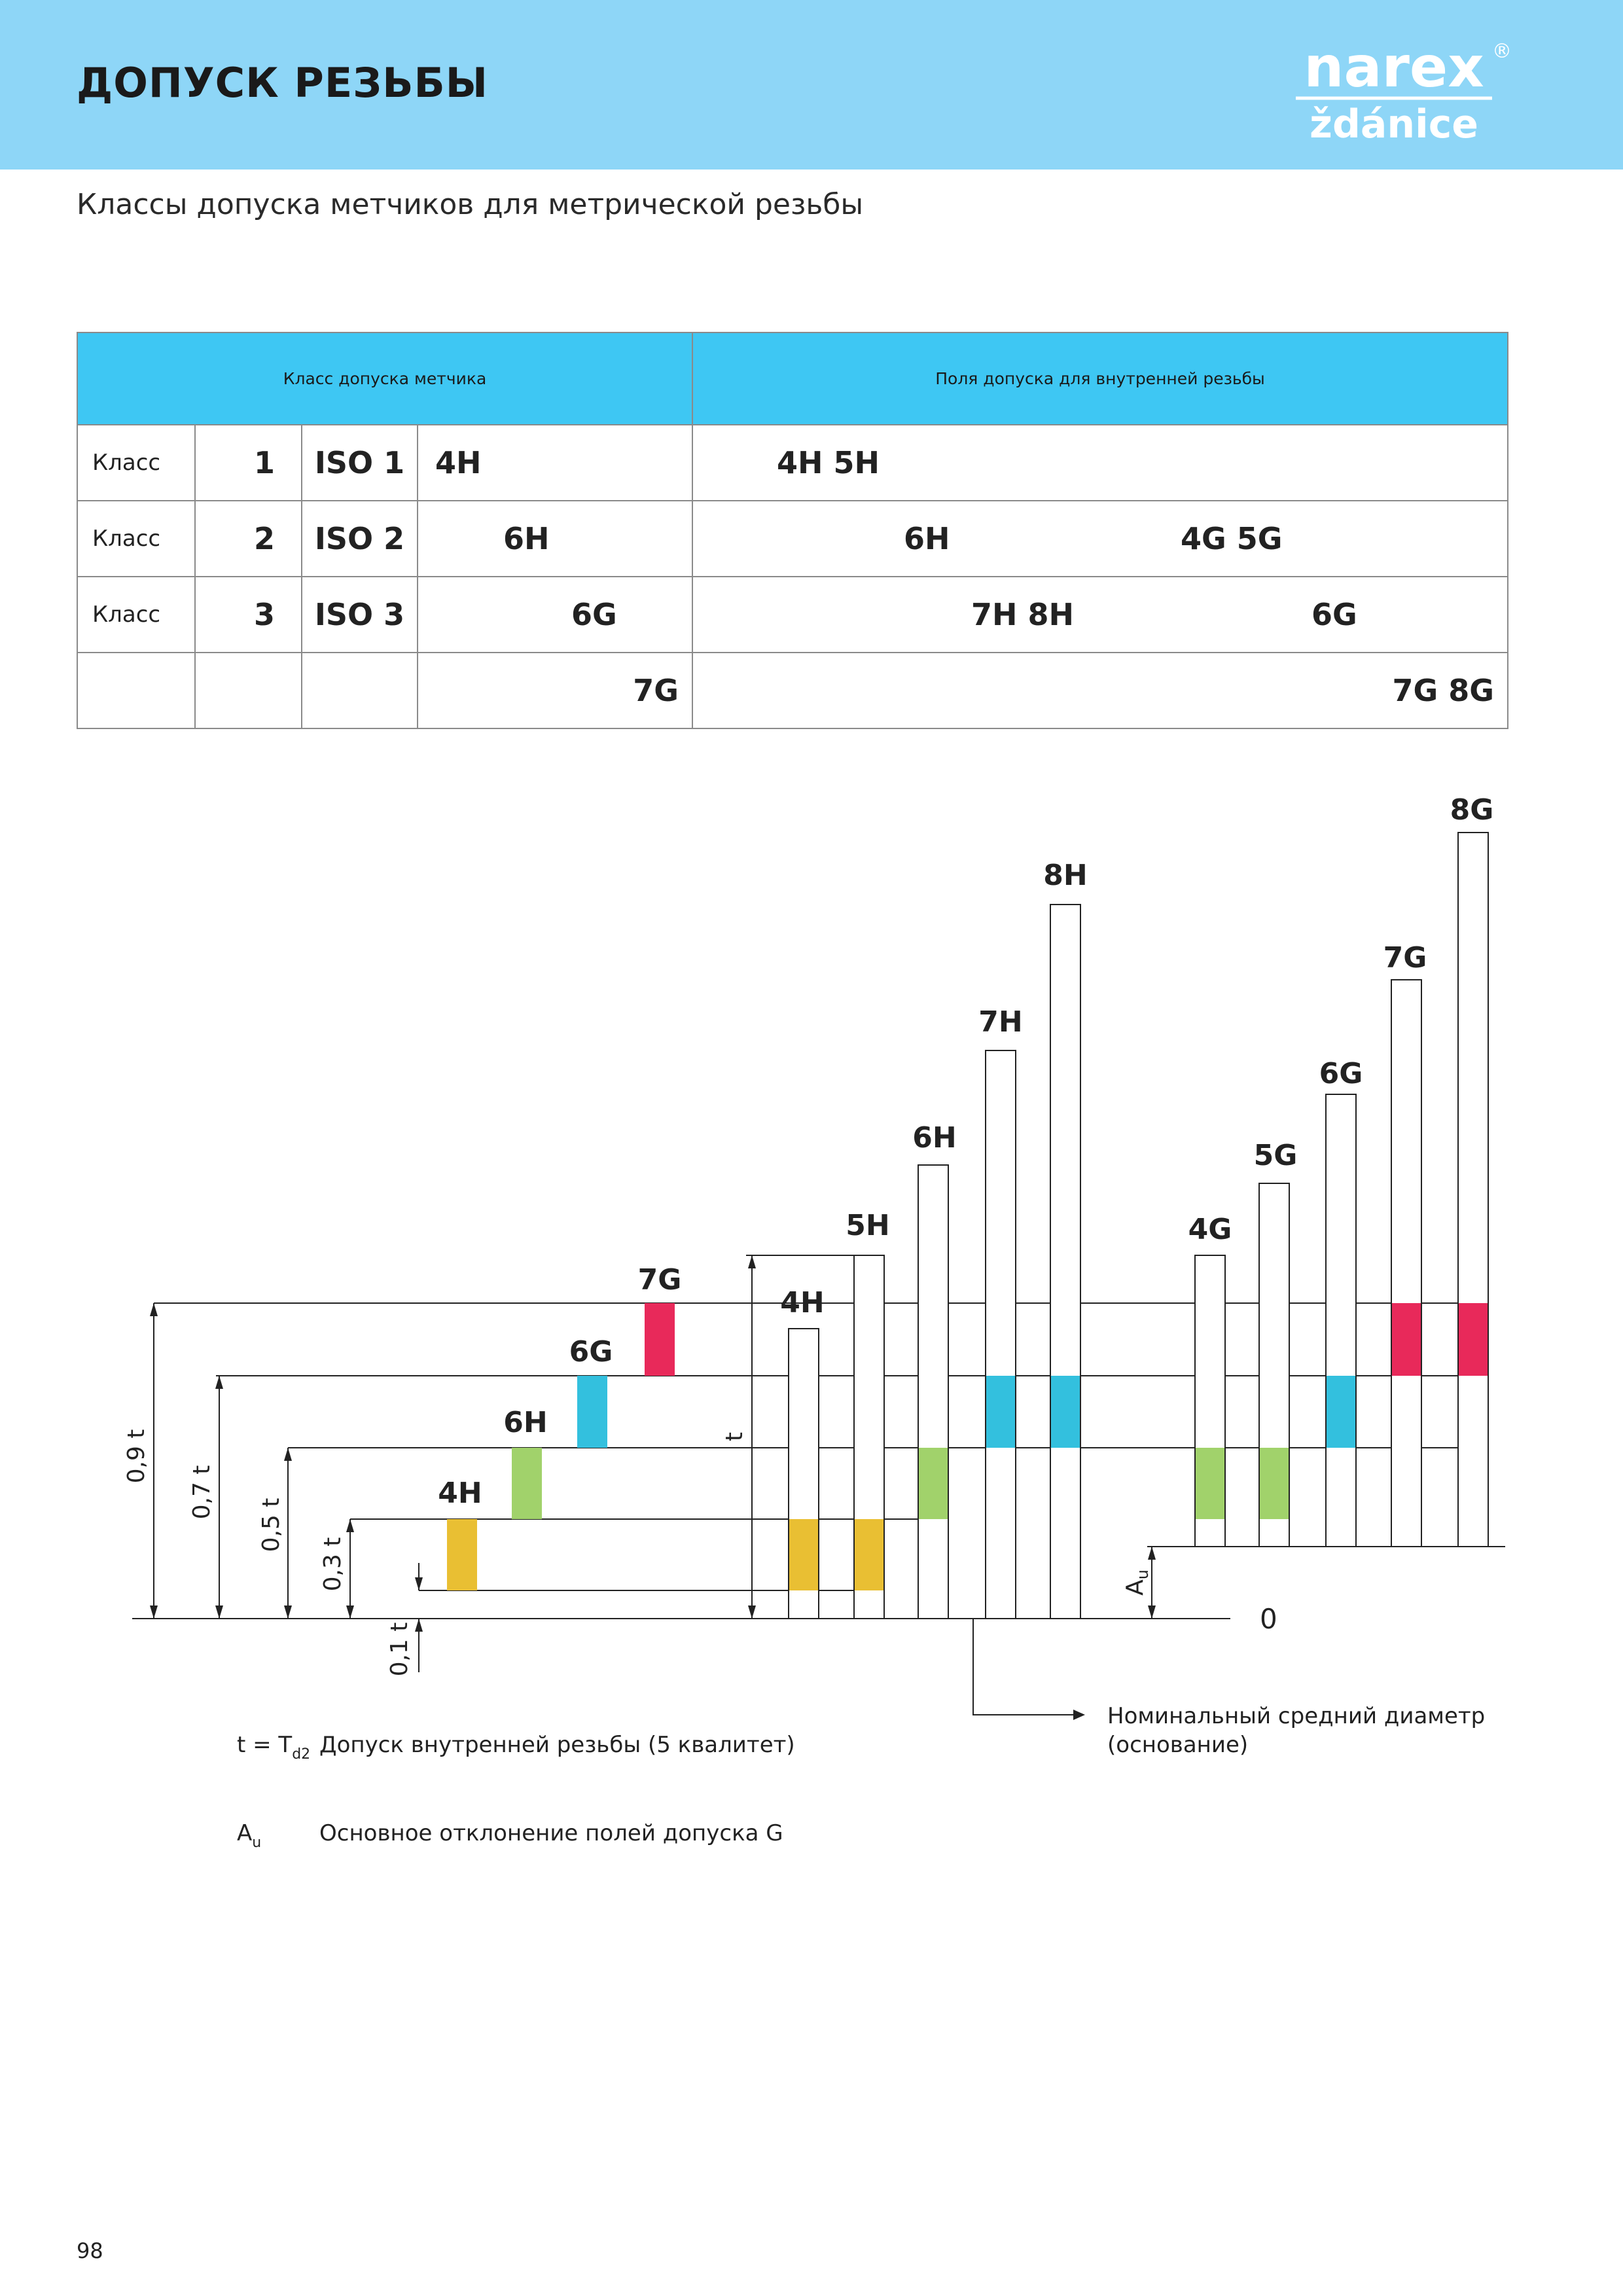 This screenshot has height=2296, width=1623. I want to click on tap-field: 7G, so click(656, 690).